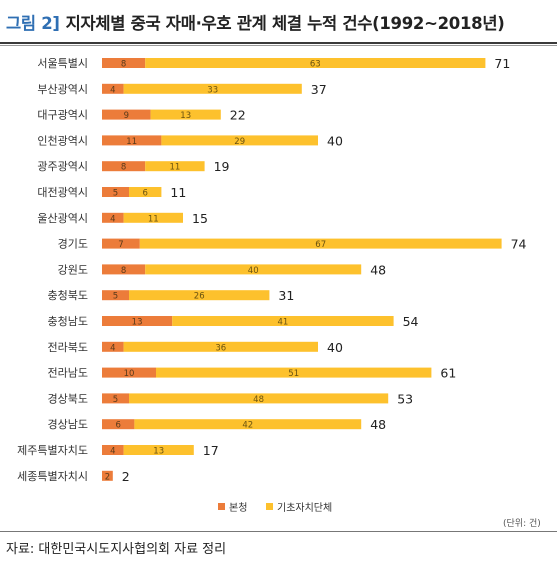 This screenshot has width=557, height=565. Describe the element at coordinates (131, 142) in the screenshot. I see `data-label-bonchung: 11` at that location.